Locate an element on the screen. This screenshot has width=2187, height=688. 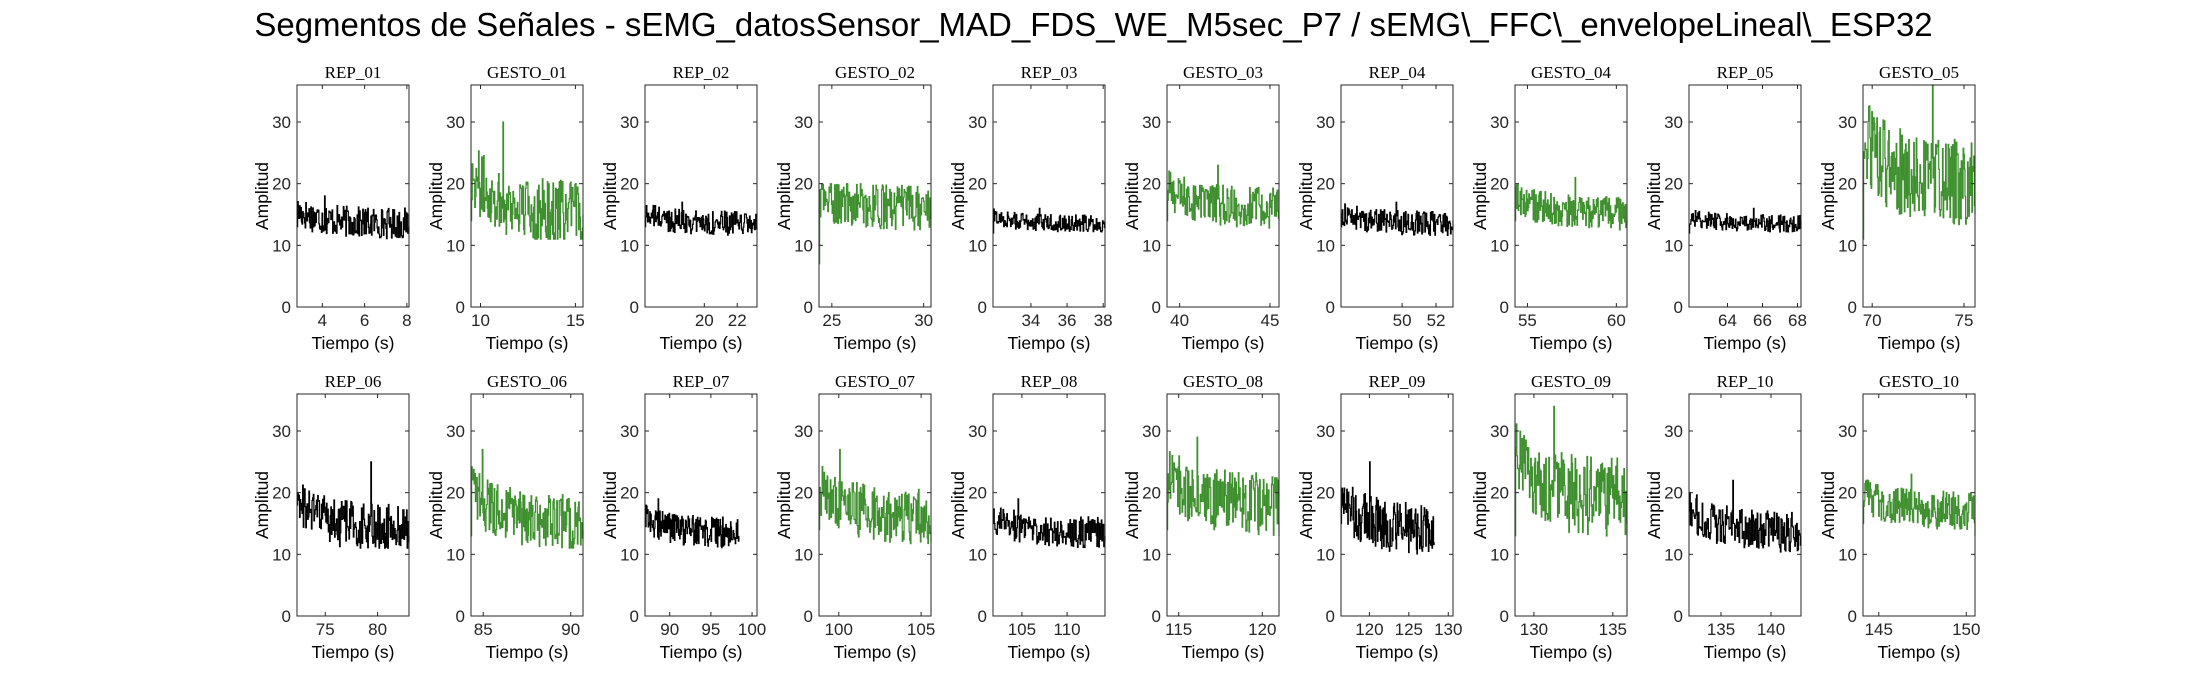
x-tick-label: 80 is located at coordinates (377, 629).